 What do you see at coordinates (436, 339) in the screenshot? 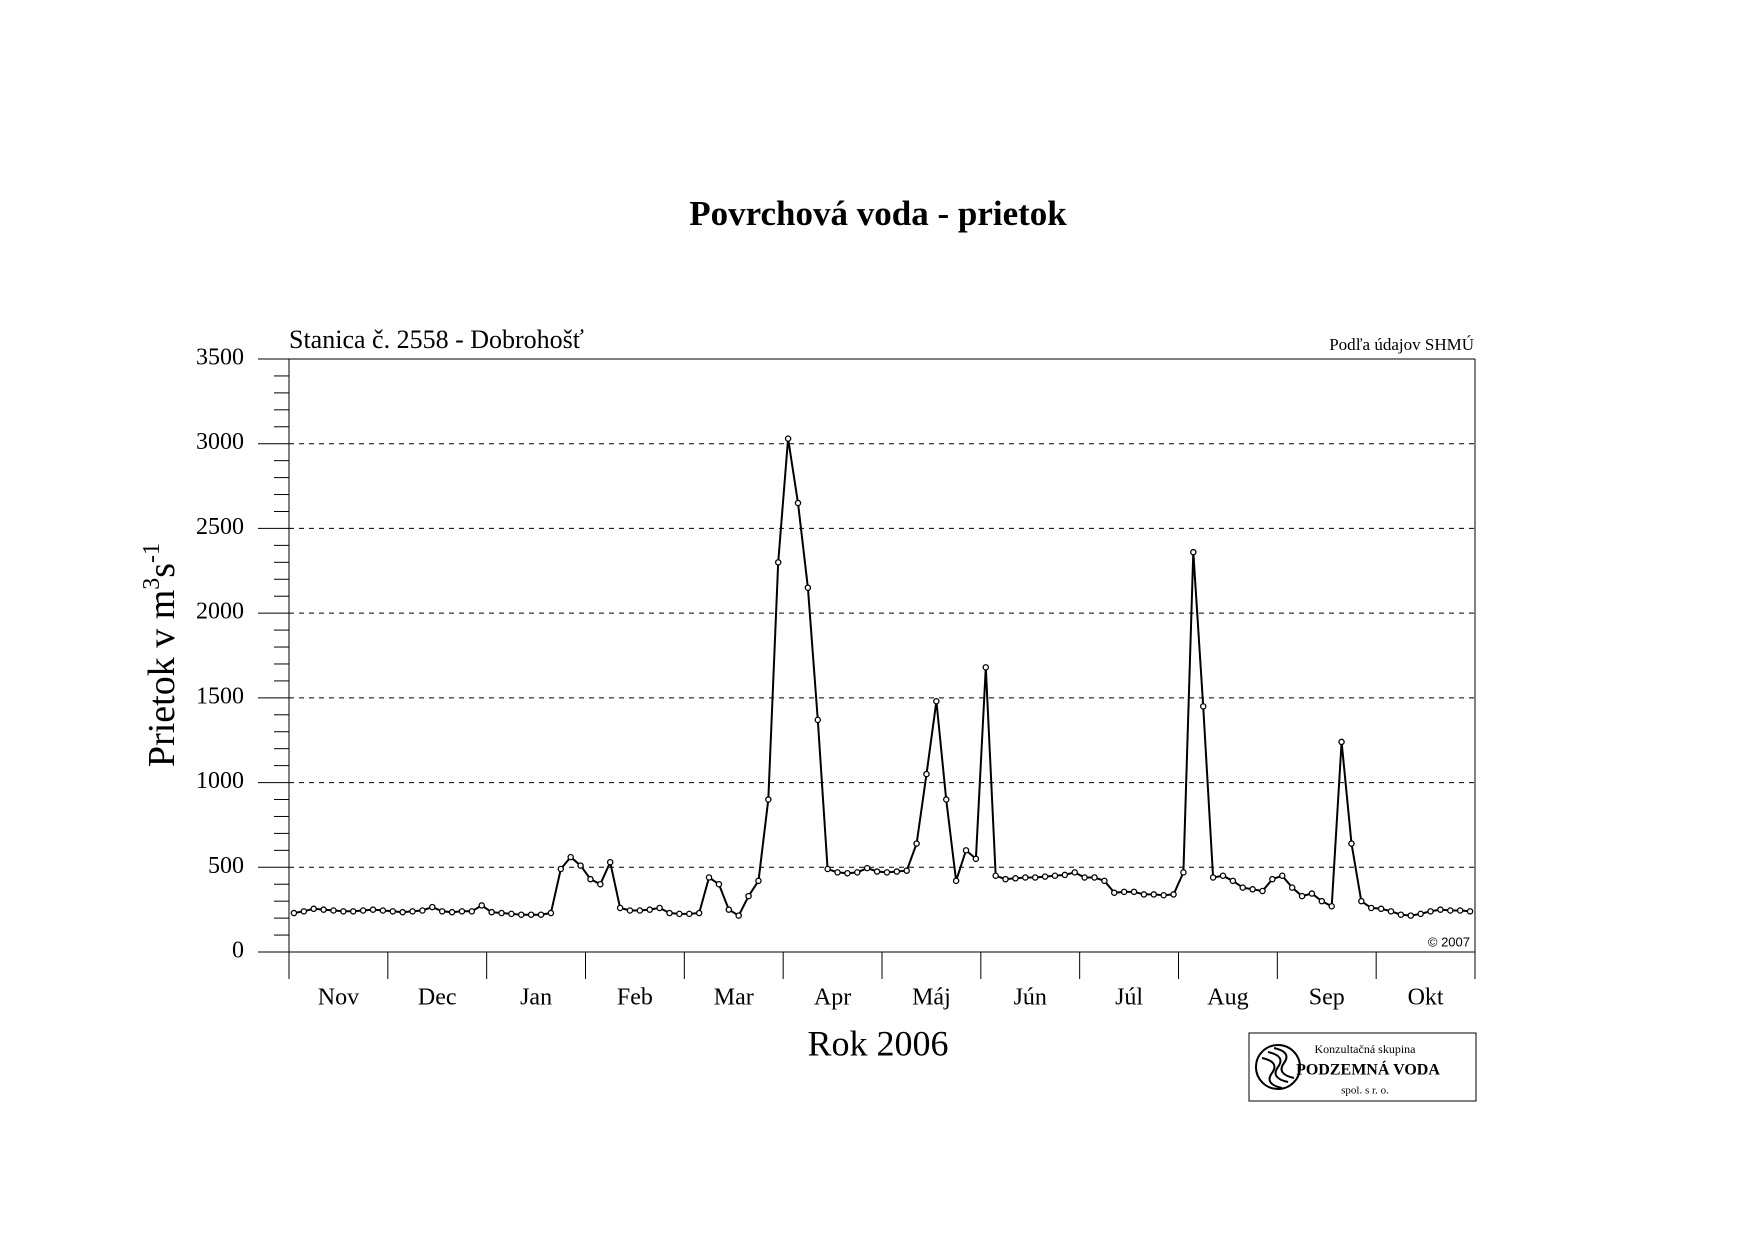
I see `subtitle: Stanica č. 2558 - Dobrohošť` at bounding box center [436, 339].